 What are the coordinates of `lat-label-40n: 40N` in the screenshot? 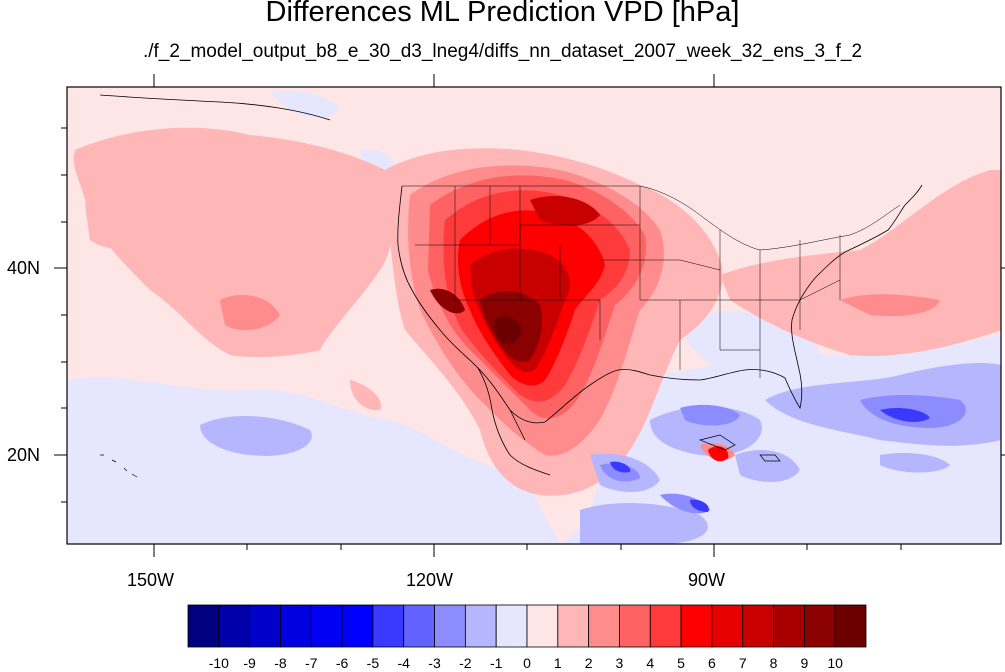 It's located at (24, 268).